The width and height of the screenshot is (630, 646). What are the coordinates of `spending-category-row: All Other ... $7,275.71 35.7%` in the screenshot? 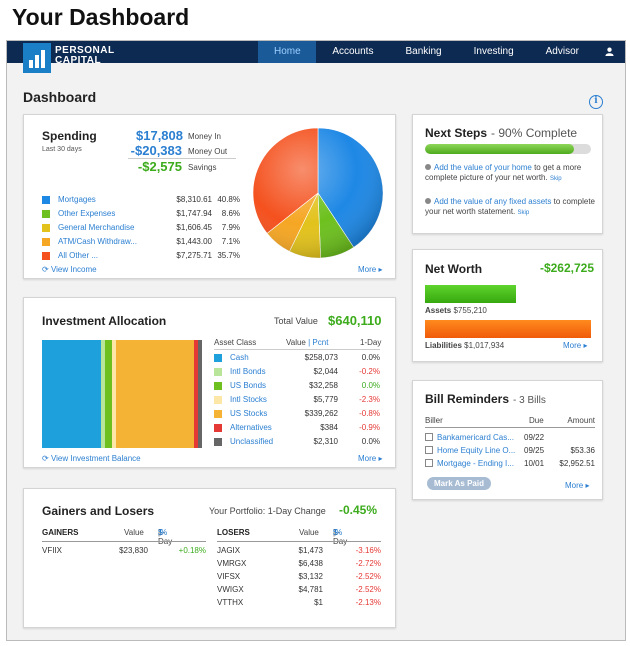 It's located at (140, 257).